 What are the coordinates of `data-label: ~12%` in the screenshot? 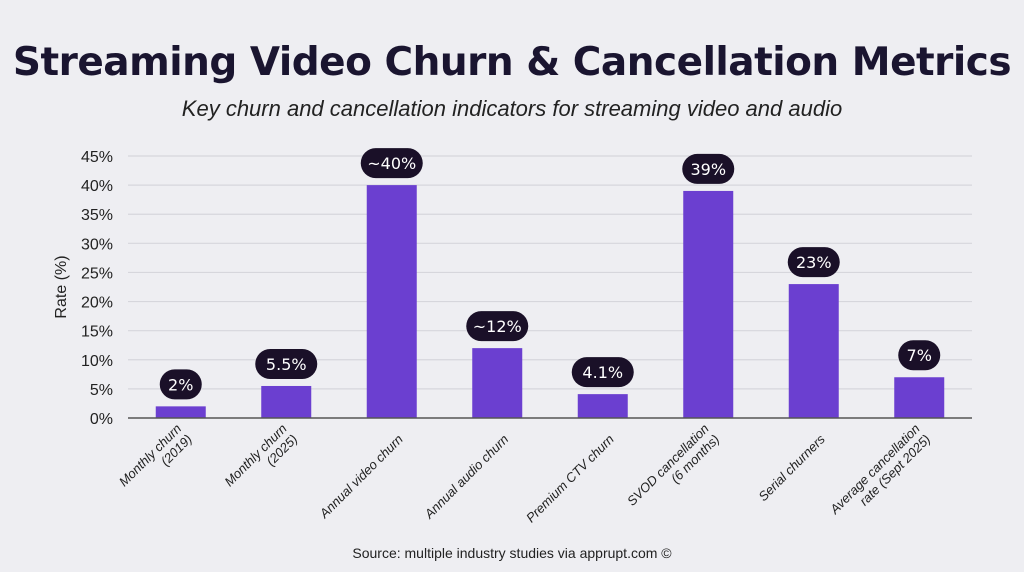 It's located at (497, 326).